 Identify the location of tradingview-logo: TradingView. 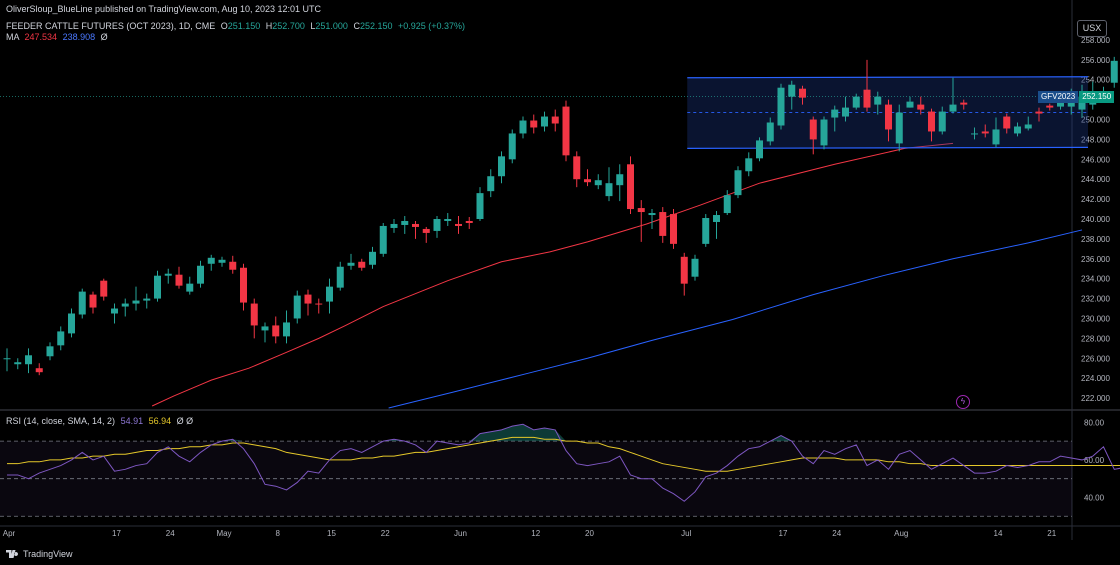
(39, 554).